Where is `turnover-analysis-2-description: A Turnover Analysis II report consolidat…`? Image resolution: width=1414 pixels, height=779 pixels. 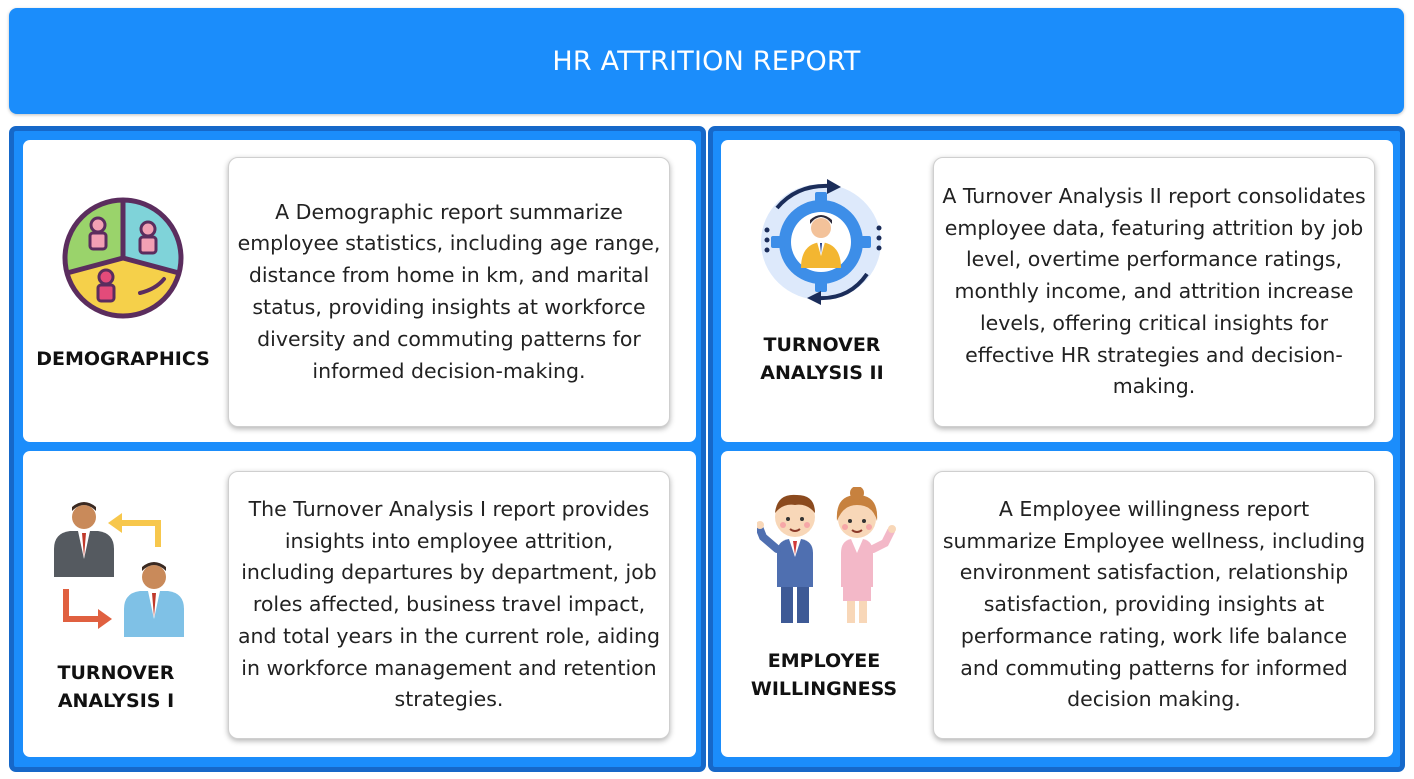
turnover-analysis-2-description: A Turnover Analysis II report consolidat… is located at coordinates (1154, 291).